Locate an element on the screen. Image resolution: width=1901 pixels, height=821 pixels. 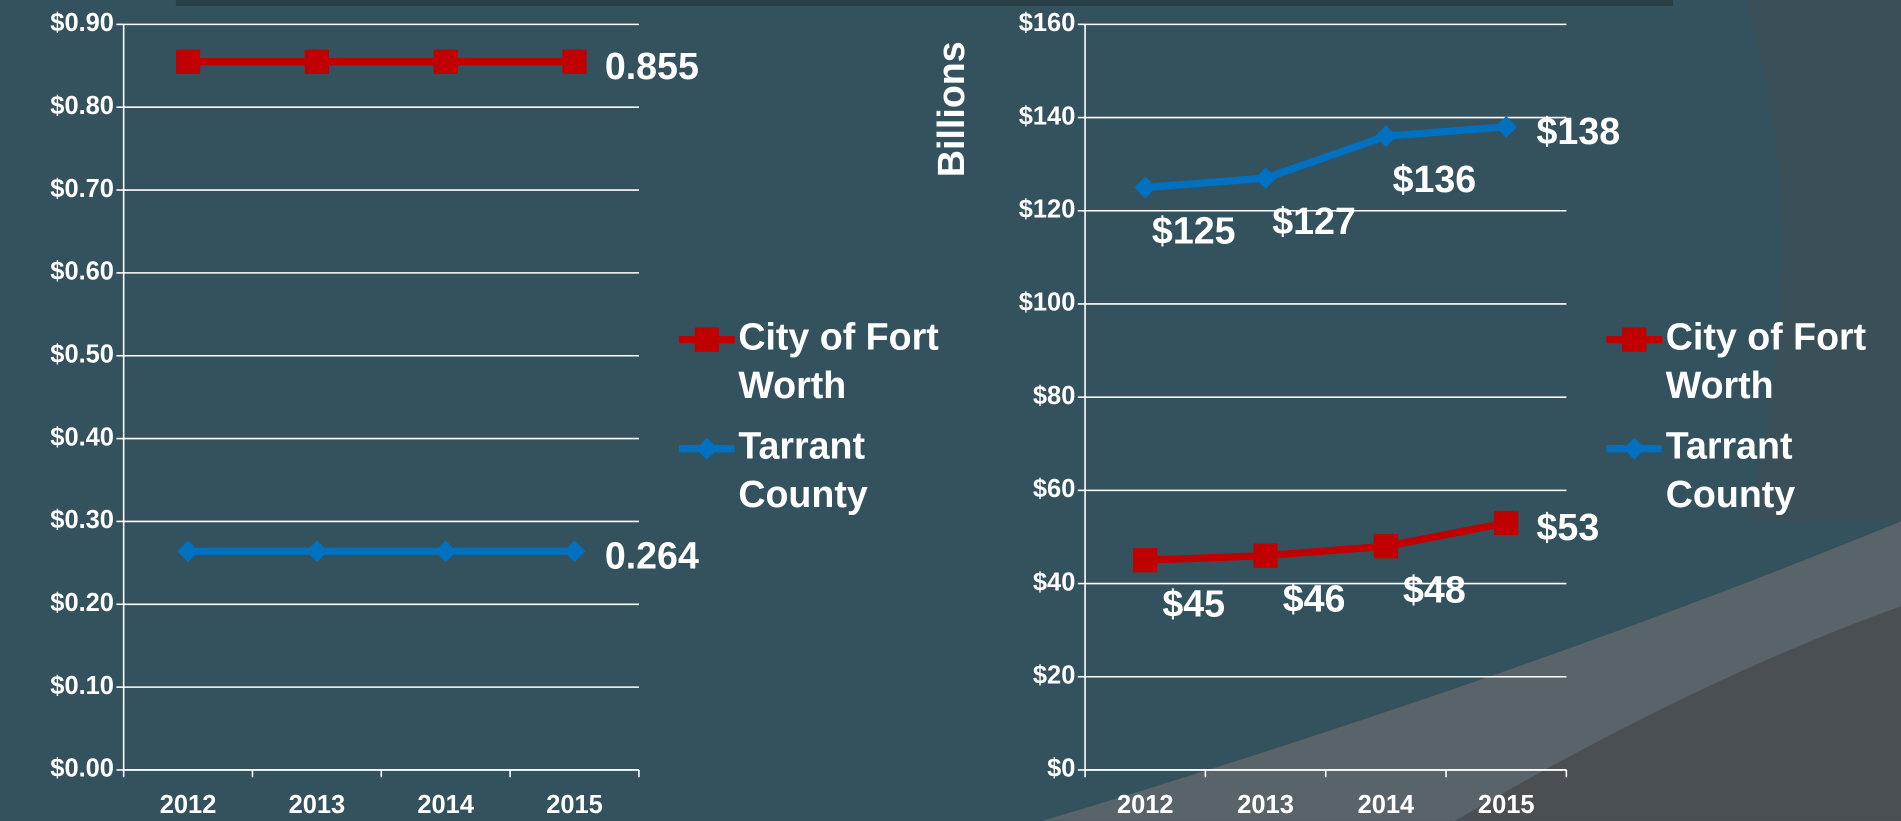
data-label: $127 is located at coordinates (1314, 221).